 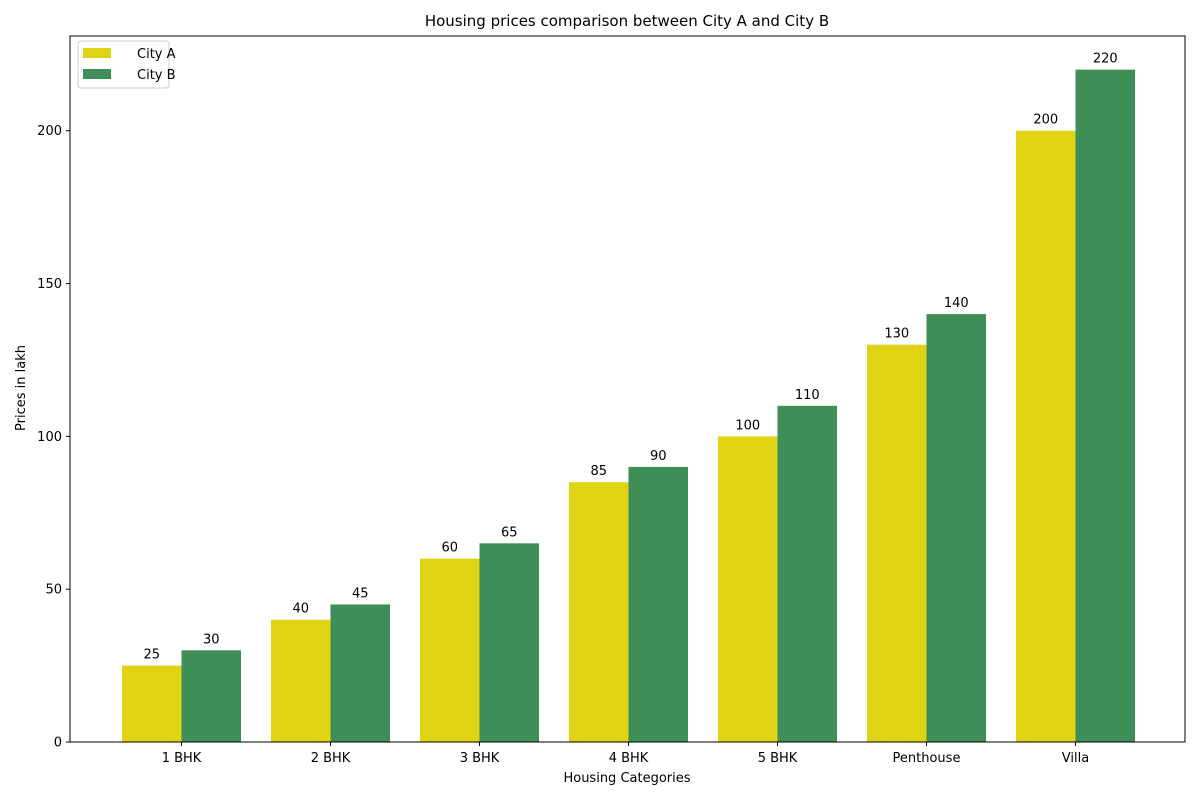 What do you see at coordinates (778, 758) in the screenshot?
I see `x-tick-label: 5 BHK` at bounding box center [778, 758].